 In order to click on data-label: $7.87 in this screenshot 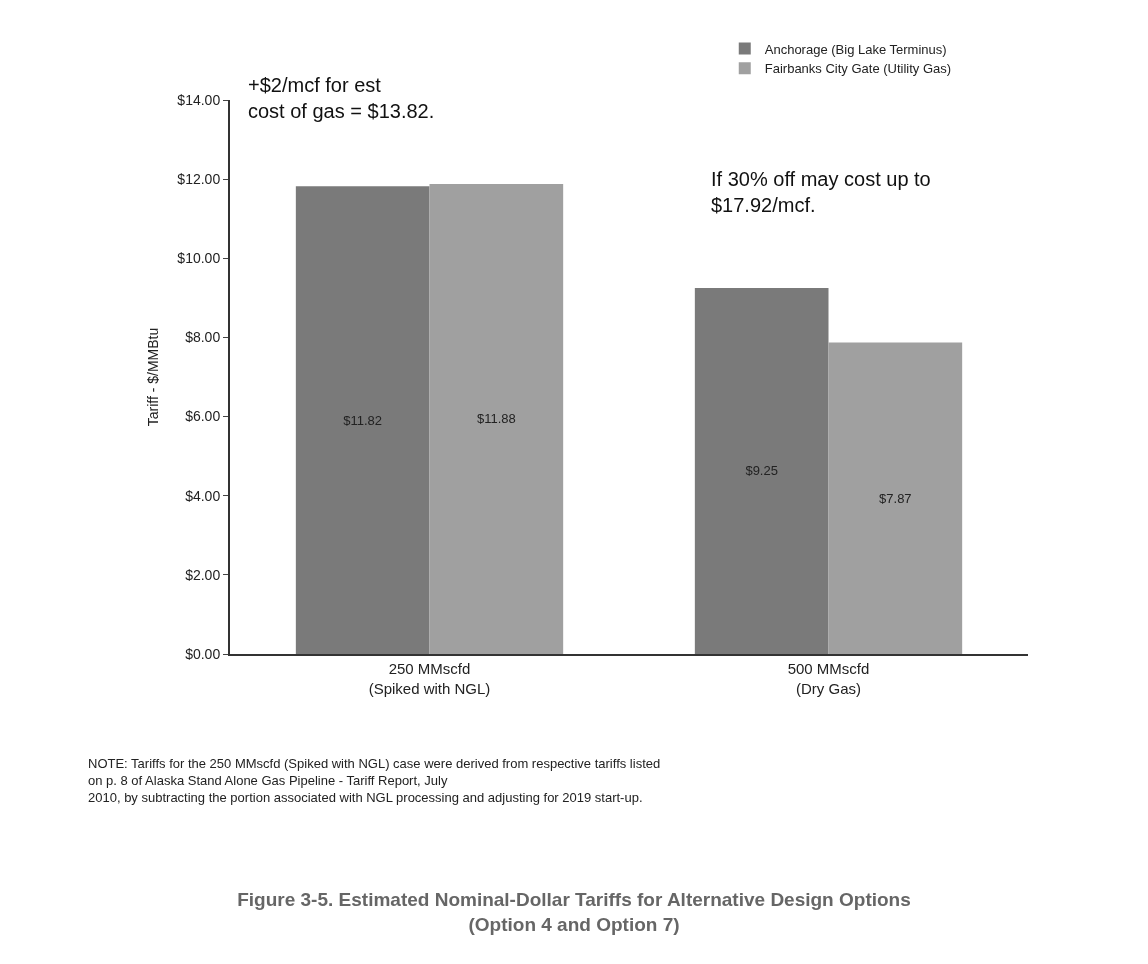, I will do `click(895, 498)`.